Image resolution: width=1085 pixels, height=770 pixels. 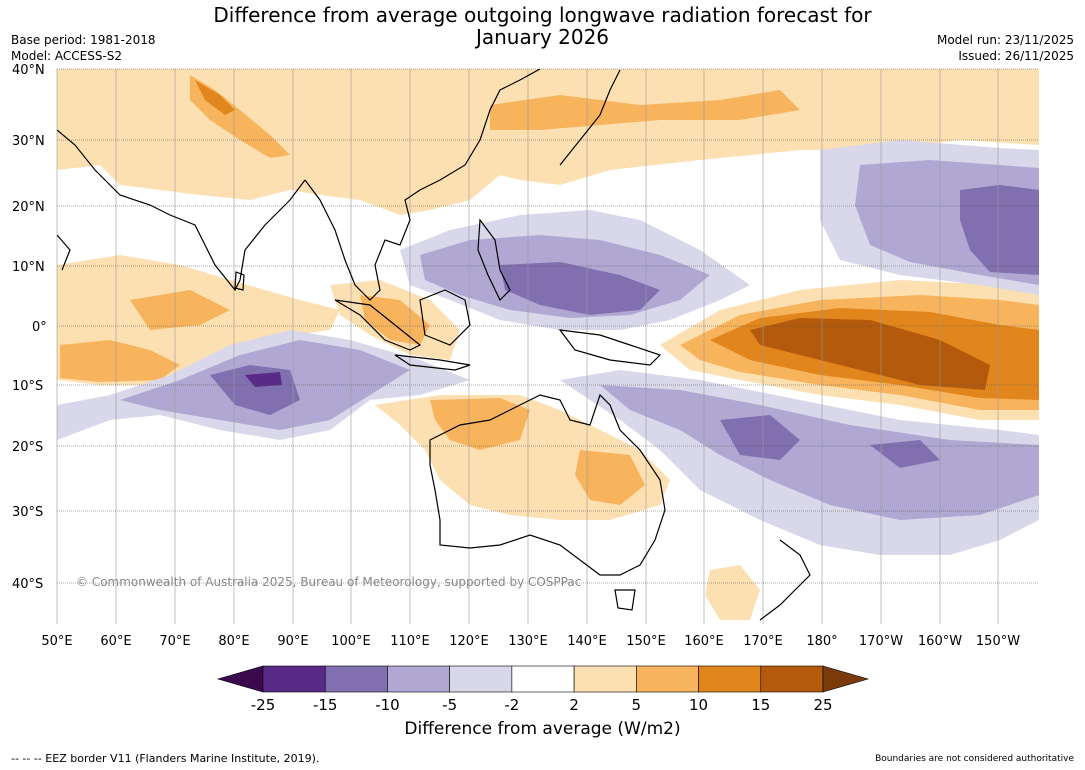 I want to click on coast-japan, so click(x=590, y=117).